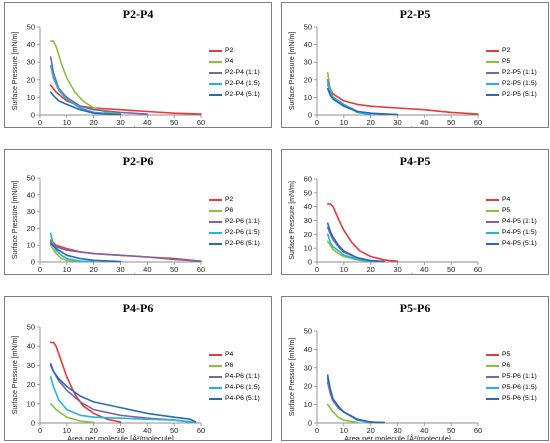  I want to click on legend-item: P5-P6 (1:5), so click(511, 387).